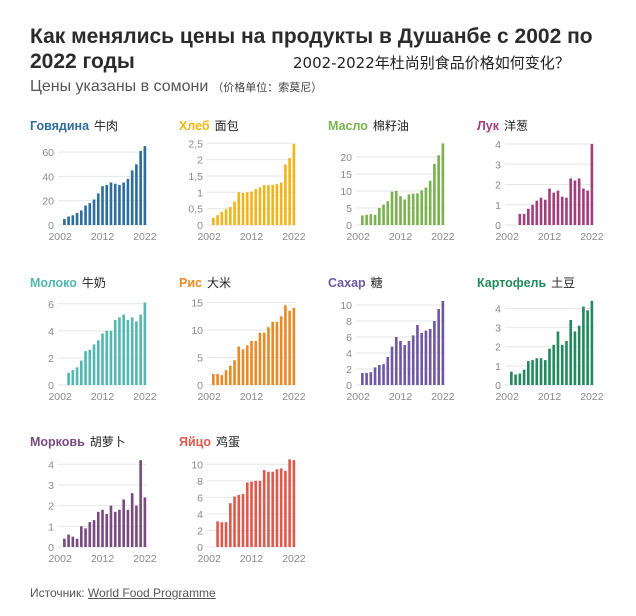 This screenshot has height=616, width=636. I want to click on panel-title-zh: 面包, so click(227, 126).